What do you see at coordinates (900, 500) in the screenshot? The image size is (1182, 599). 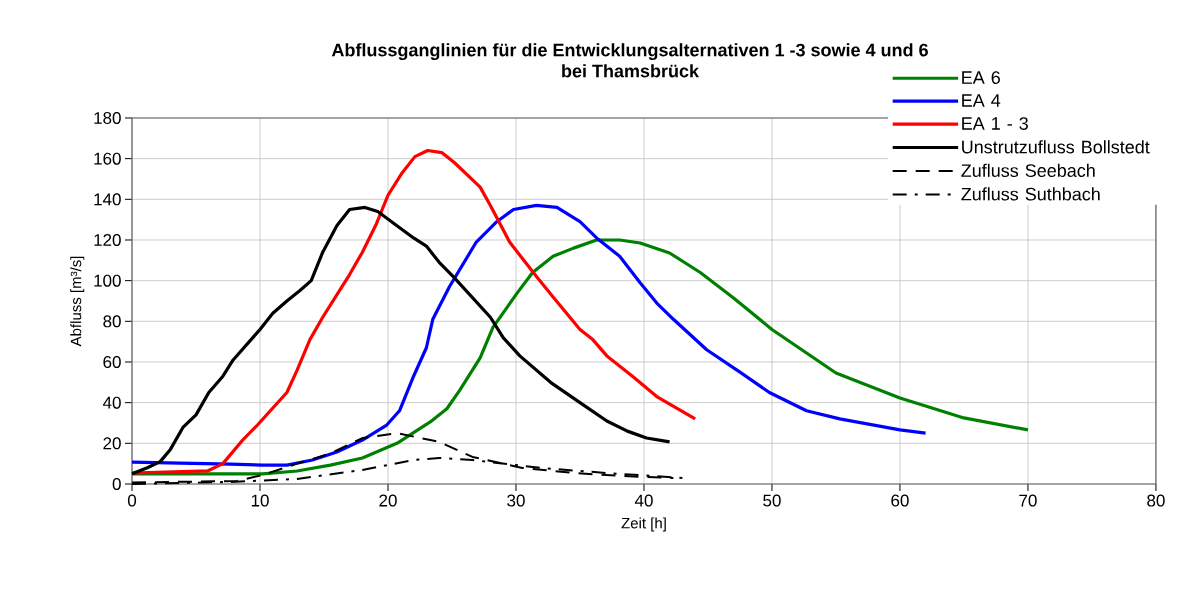 I see `x-tick-label: 60` at bounding box center [900, 500].